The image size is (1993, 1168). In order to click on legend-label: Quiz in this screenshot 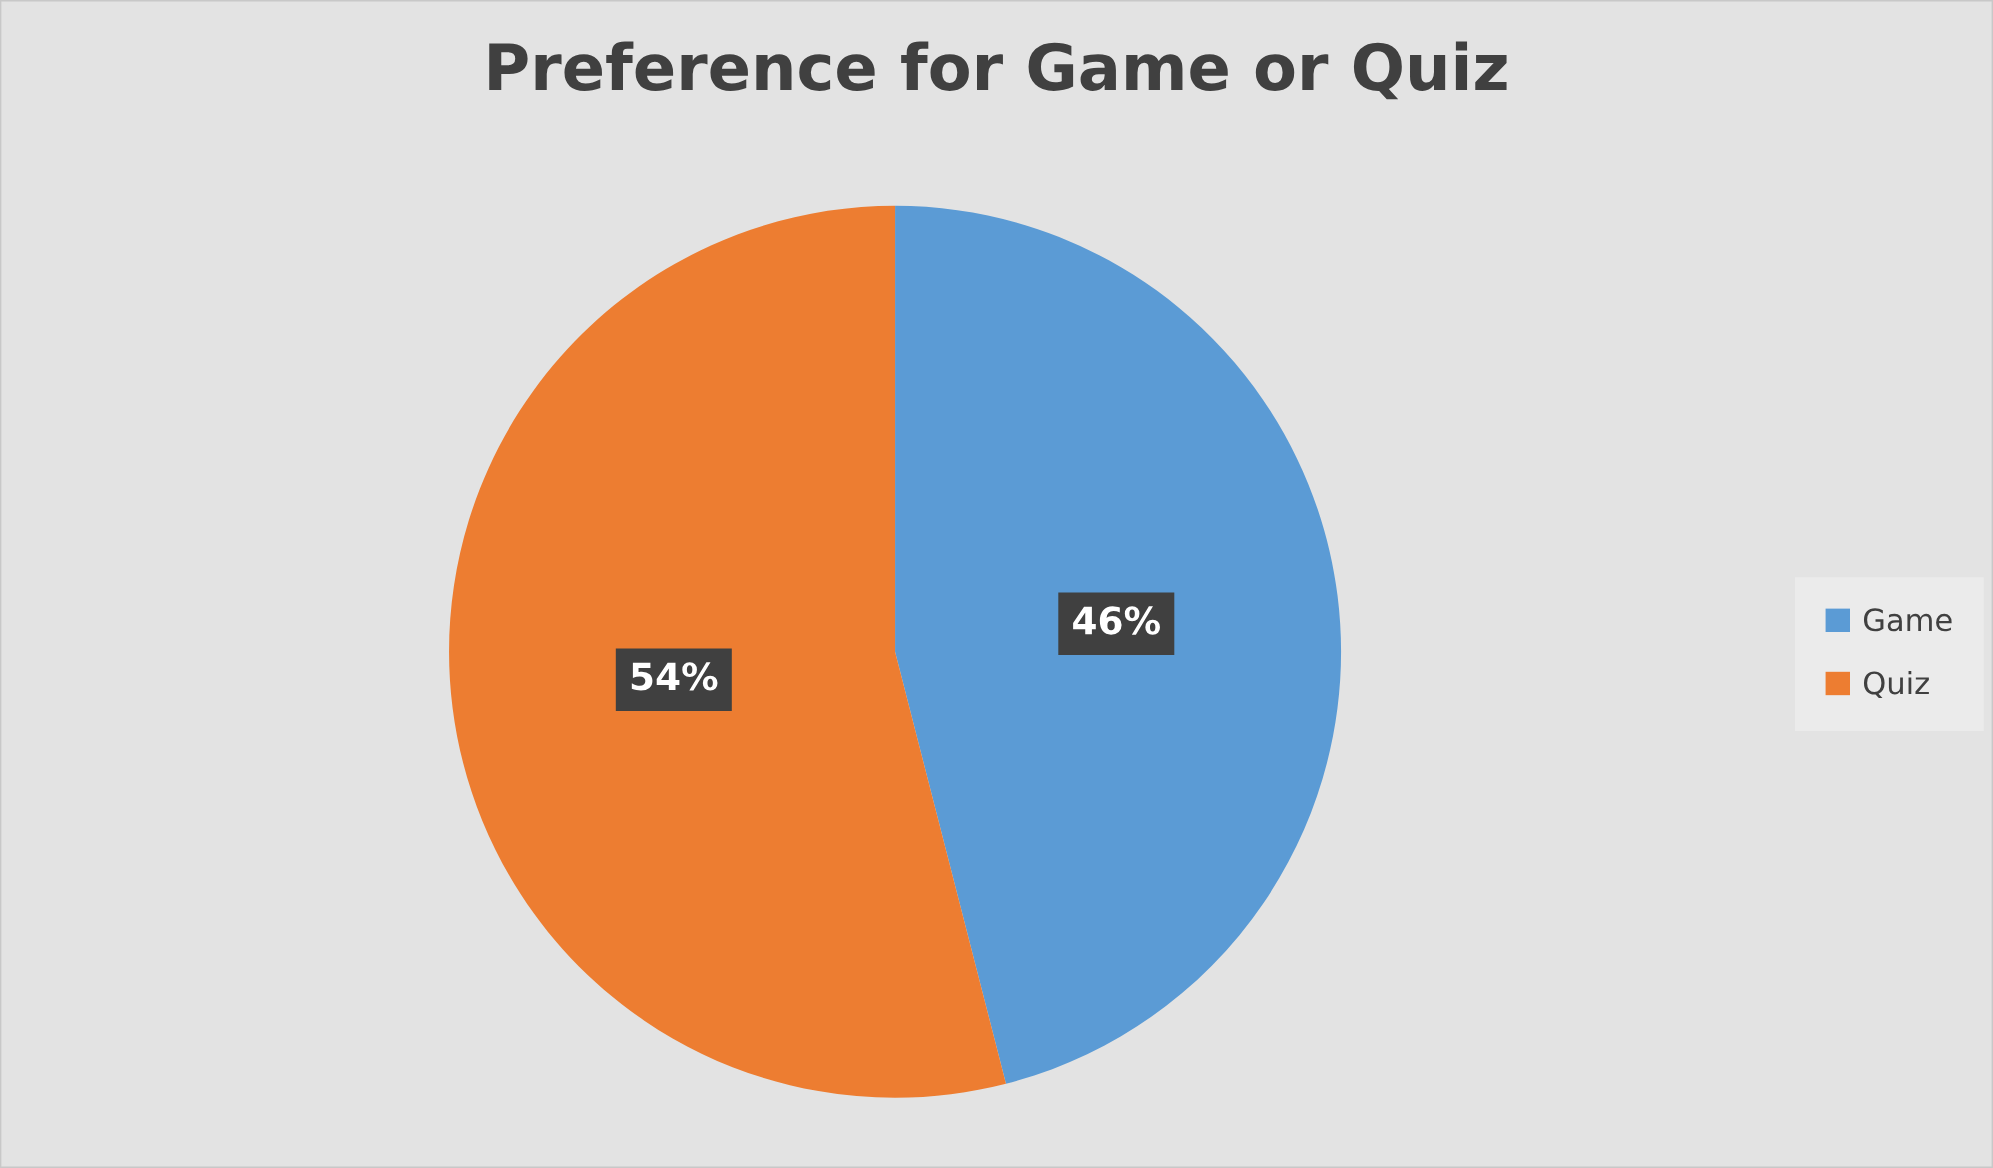, I will do `click(1896, 684)`.